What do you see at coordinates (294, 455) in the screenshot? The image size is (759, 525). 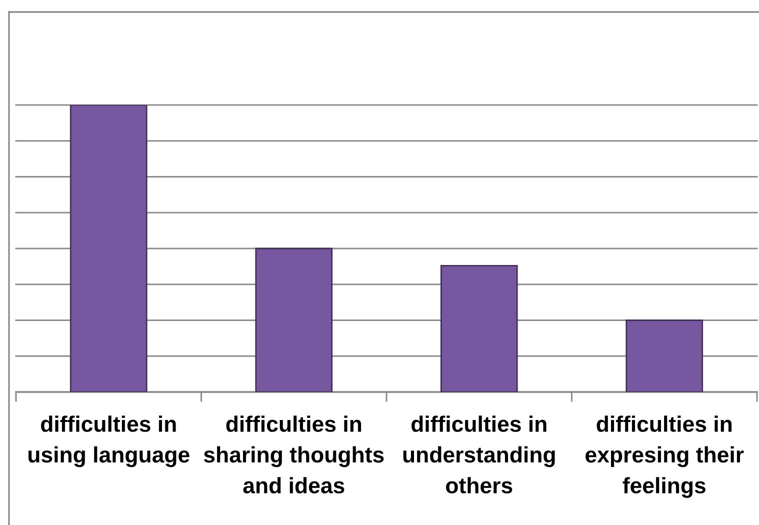 I see `x-tick-label: difficulties in sharing thoughts and ideas` at bounding box center [294, 455].